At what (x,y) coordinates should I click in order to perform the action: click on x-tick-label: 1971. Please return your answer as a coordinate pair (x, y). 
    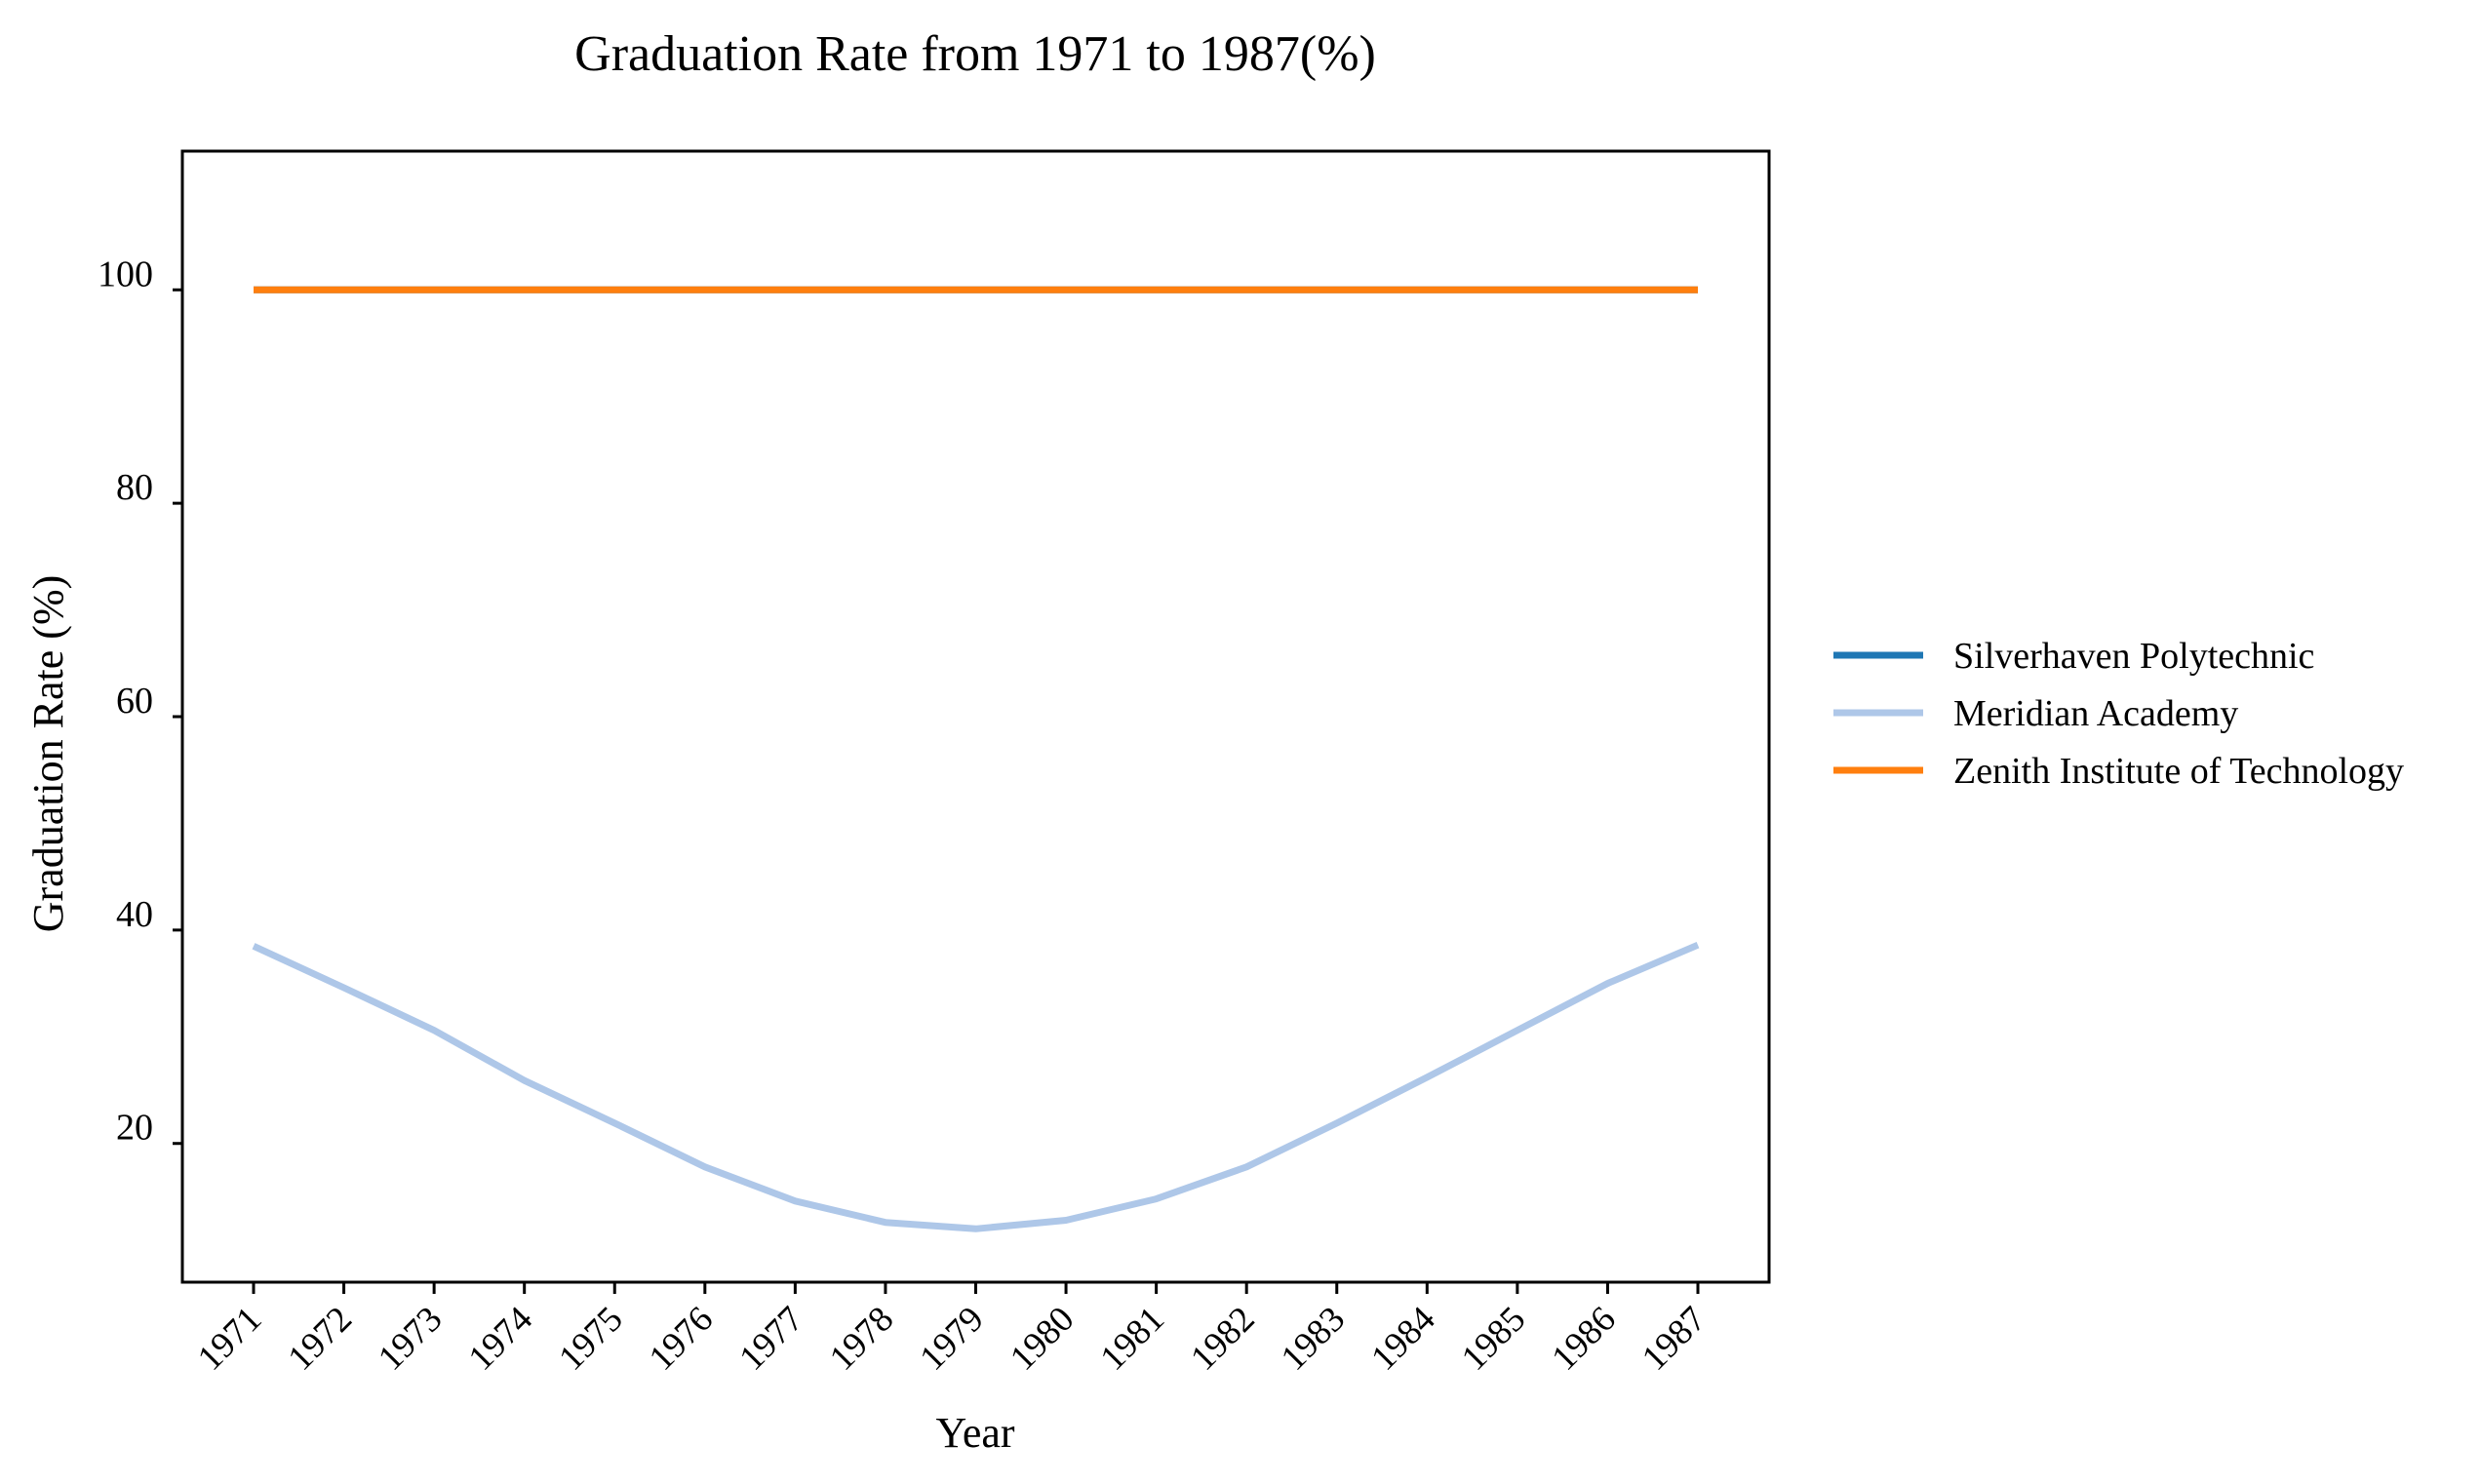
    Looking at the image, I should click on (229, 1338).